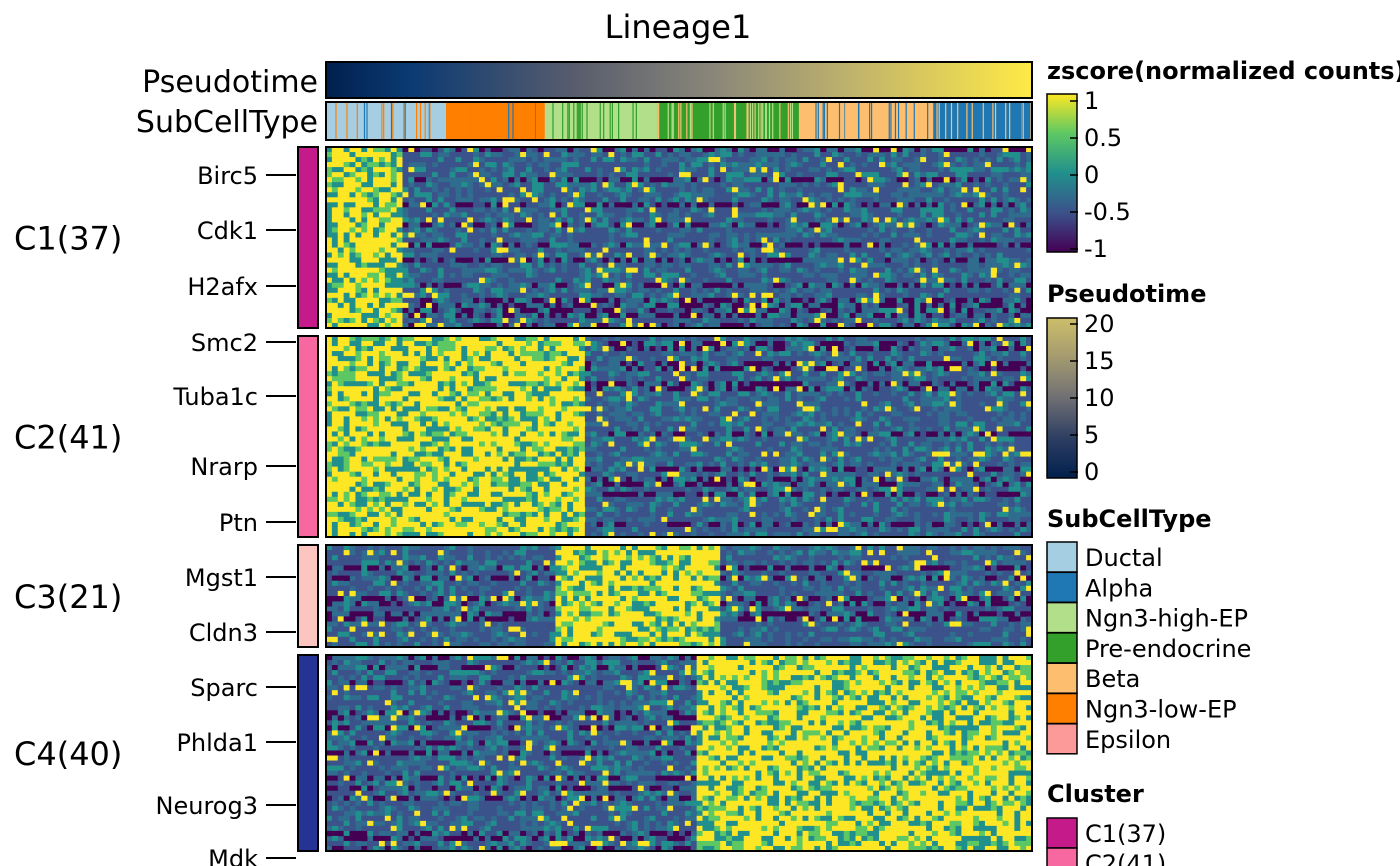 The height and width of the screenshot is (866, 1400). I want to click on subcelltype-segment-ngn3-high-ep, so click(601, 121).